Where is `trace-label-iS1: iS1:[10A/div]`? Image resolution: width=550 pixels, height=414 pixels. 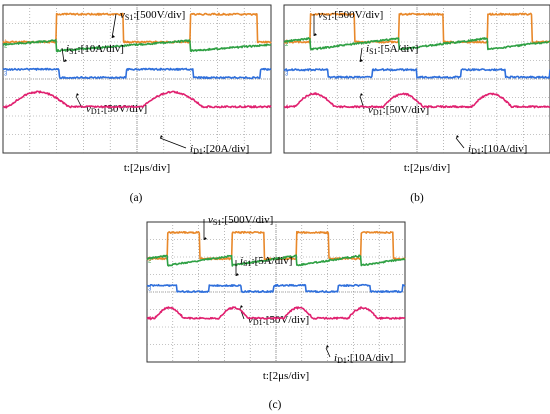 trace-label-iS1: iS1:[10A/div] is located at coordinates (95, 49).